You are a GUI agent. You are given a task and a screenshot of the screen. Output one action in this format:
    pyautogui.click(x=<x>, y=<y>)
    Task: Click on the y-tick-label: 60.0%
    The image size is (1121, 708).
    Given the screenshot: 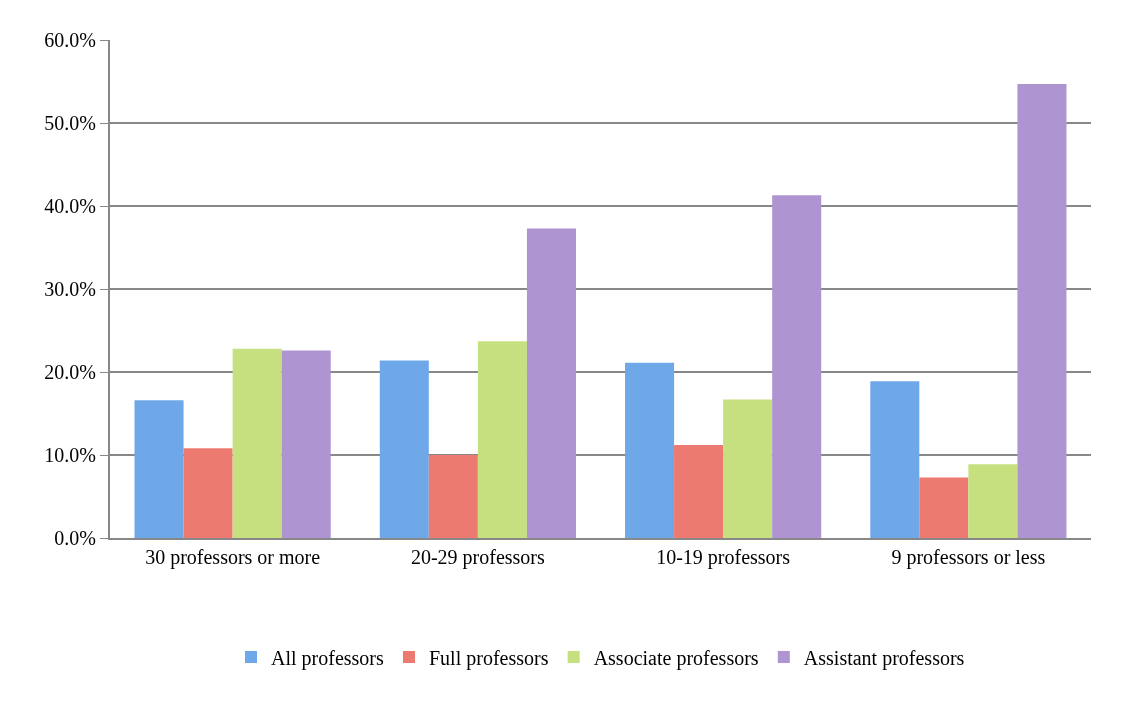 What is the action you would take?
    pyautogui.click(x=70, y=40)
    